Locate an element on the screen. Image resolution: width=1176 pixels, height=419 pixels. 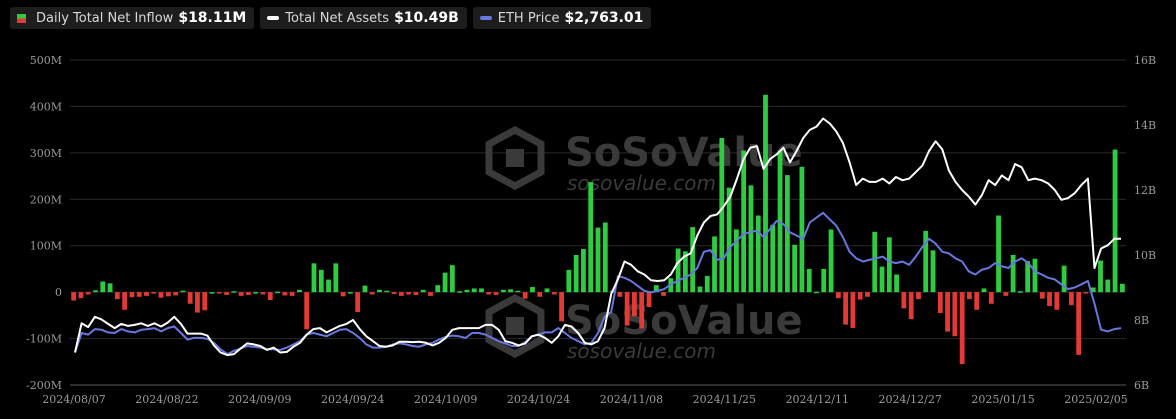
watermark-brand: SoSoValue is located at coordinates (684, 321).